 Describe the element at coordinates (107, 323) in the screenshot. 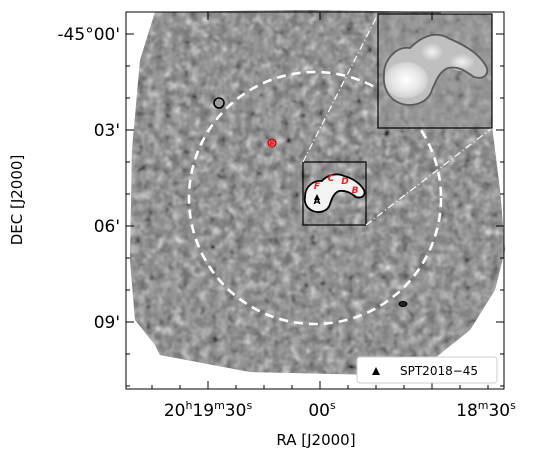

I see `y-tick-label-4: 09'` at that location.